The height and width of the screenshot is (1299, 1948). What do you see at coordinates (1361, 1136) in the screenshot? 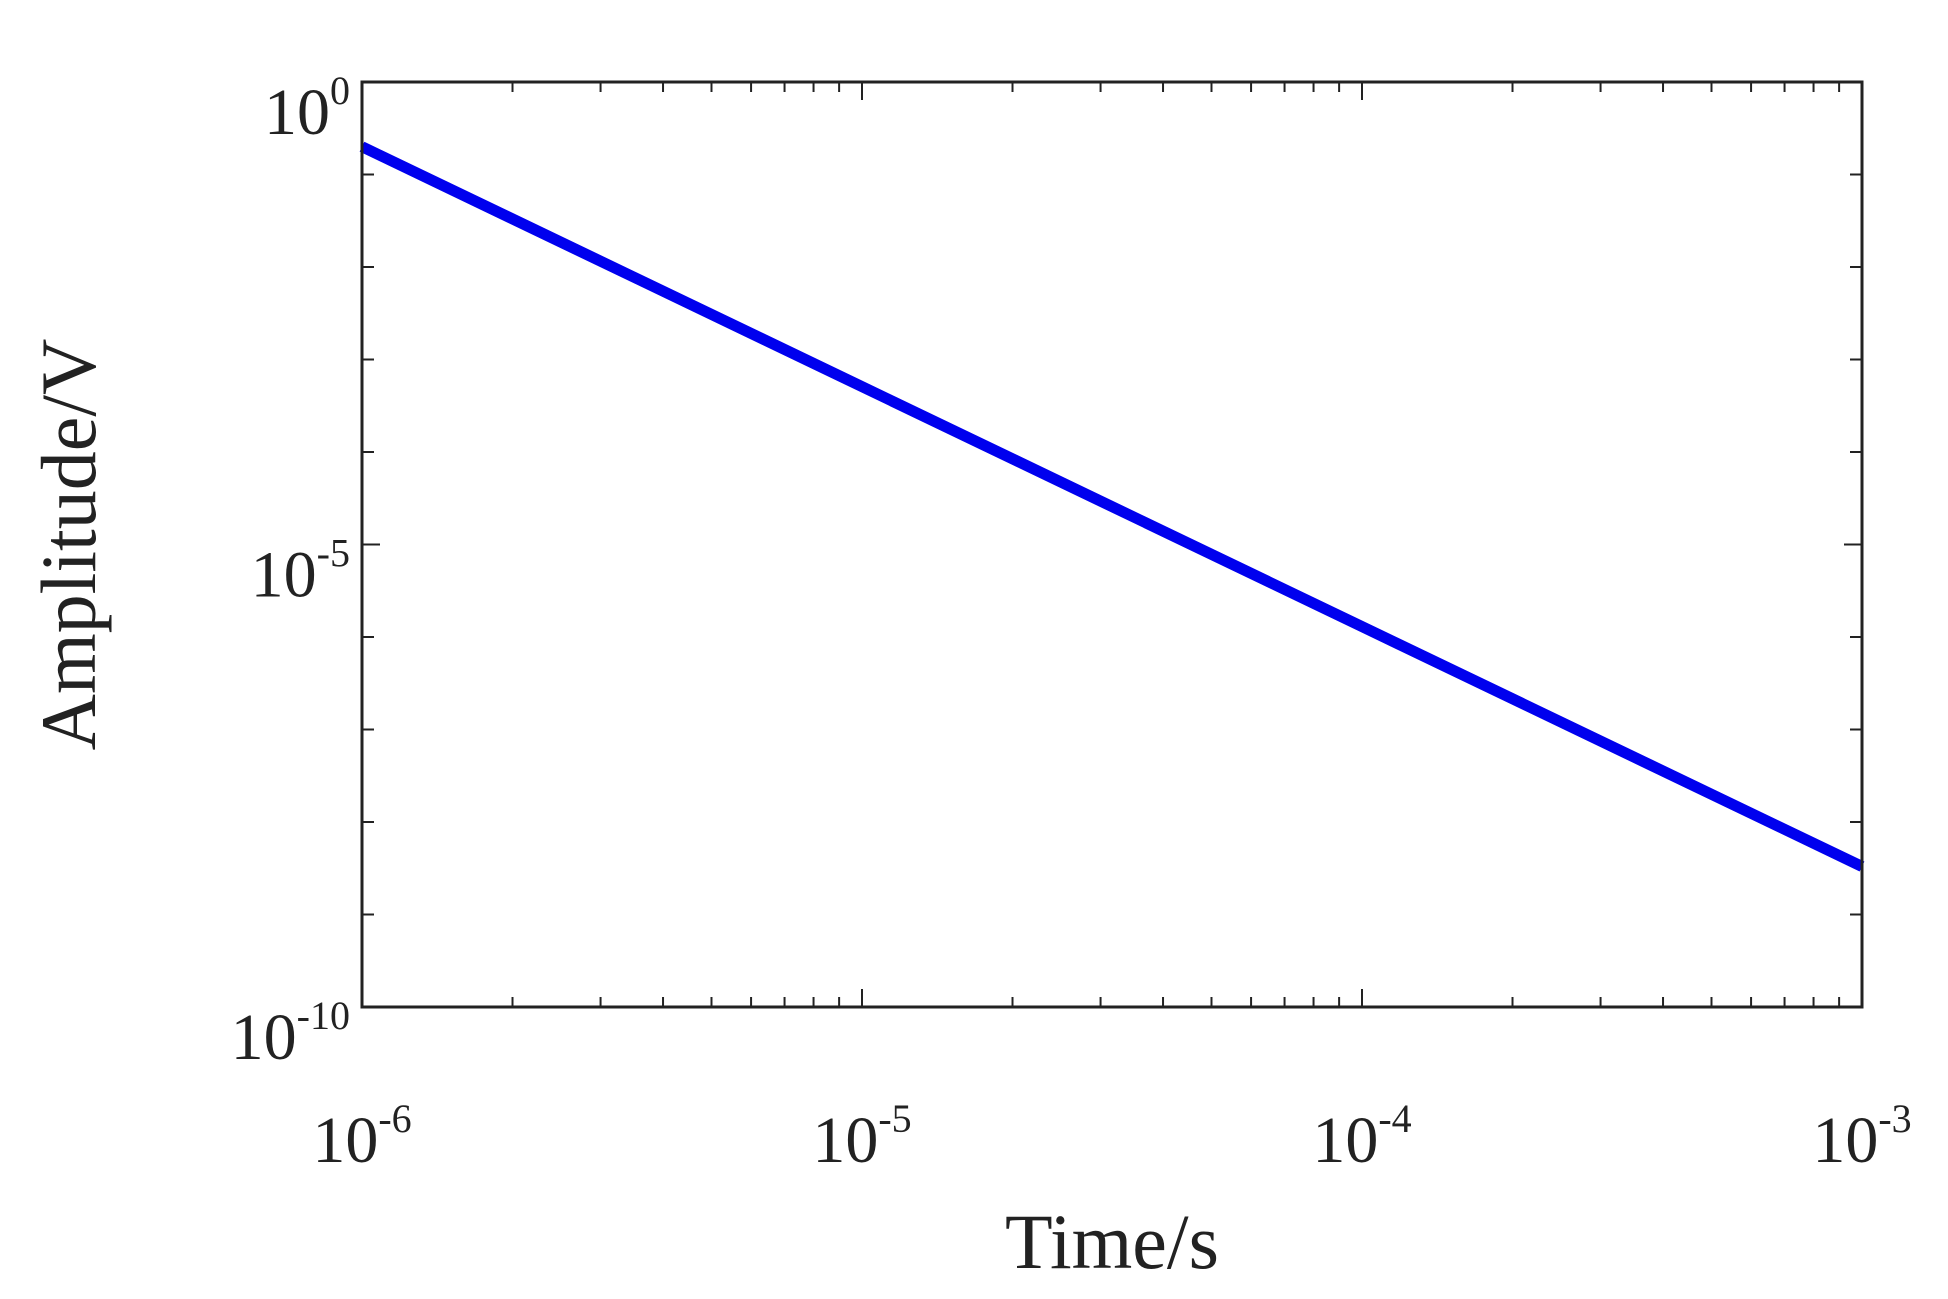
I see `x-tick-label: 10⁻⁴` at bounding box center [1361, 1136].